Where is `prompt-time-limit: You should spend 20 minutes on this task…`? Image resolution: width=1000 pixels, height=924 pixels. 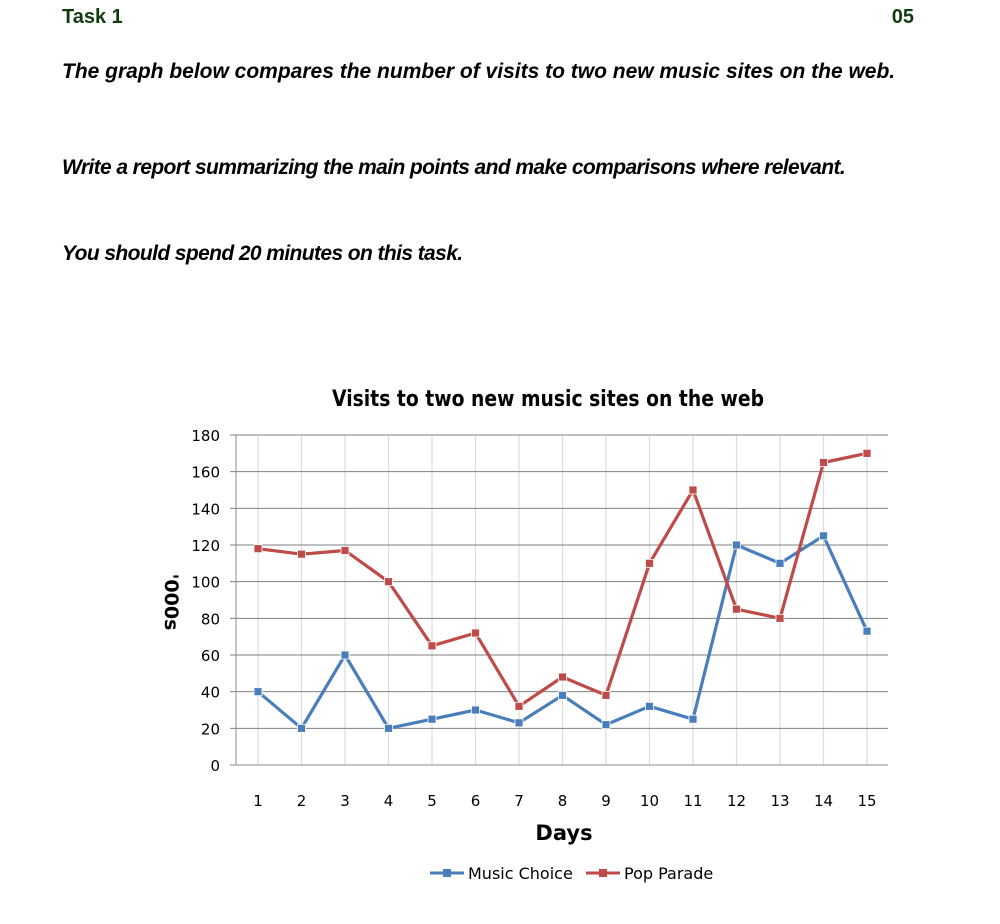
prompt-time-limit: You should spend 20 minutes on this task… is located at coordinates (262, 253).